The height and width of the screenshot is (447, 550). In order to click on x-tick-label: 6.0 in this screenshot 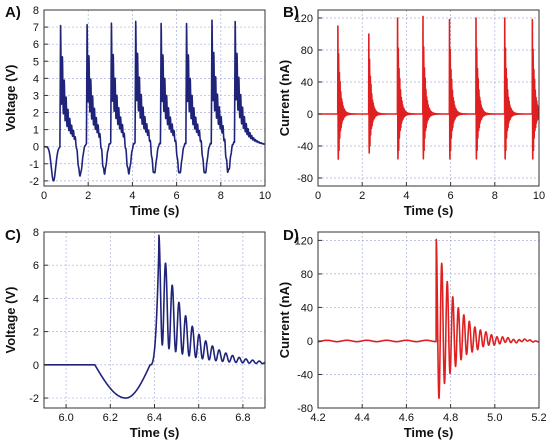, I will do `click(65, 418)`.